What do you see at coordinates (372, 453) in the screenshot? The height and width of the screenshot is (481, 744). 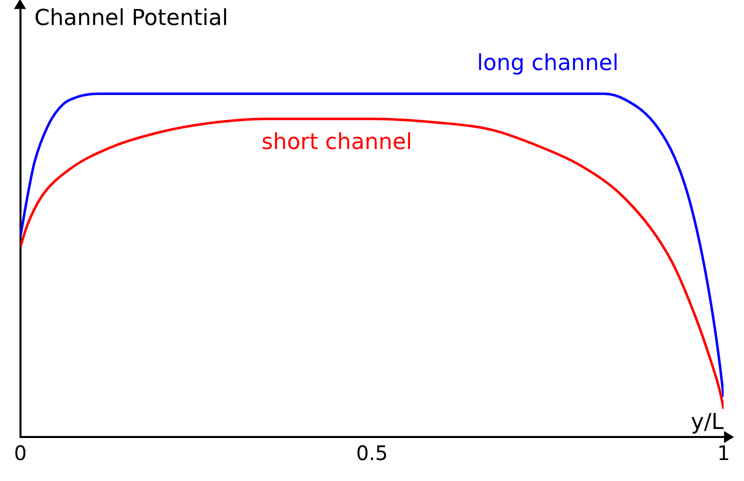 I see `x-tick-label: 0.5` at bounding box center [372, 453].